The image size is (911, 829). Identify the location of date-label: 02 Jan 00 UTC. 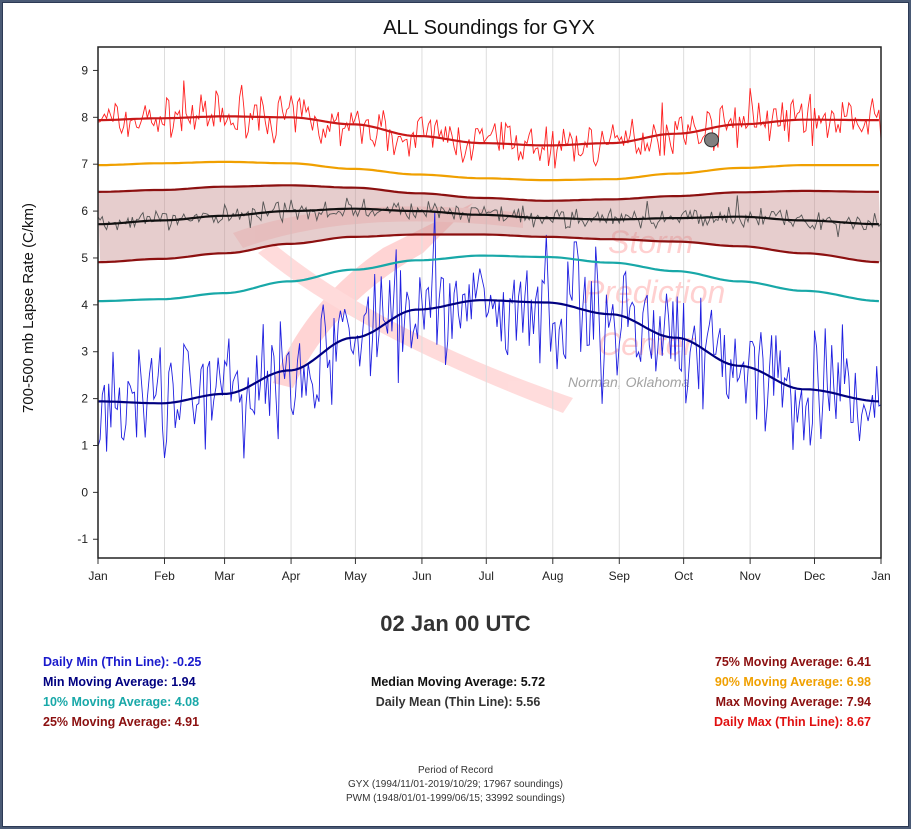
(455, 623).